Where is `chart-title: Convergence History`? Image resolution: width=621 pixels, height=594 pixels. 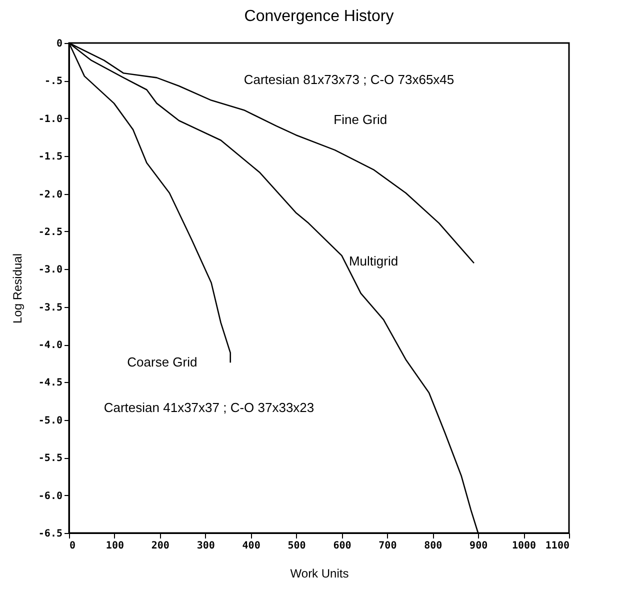
chart-title: Convergence History is located at coordinates (319, 16).